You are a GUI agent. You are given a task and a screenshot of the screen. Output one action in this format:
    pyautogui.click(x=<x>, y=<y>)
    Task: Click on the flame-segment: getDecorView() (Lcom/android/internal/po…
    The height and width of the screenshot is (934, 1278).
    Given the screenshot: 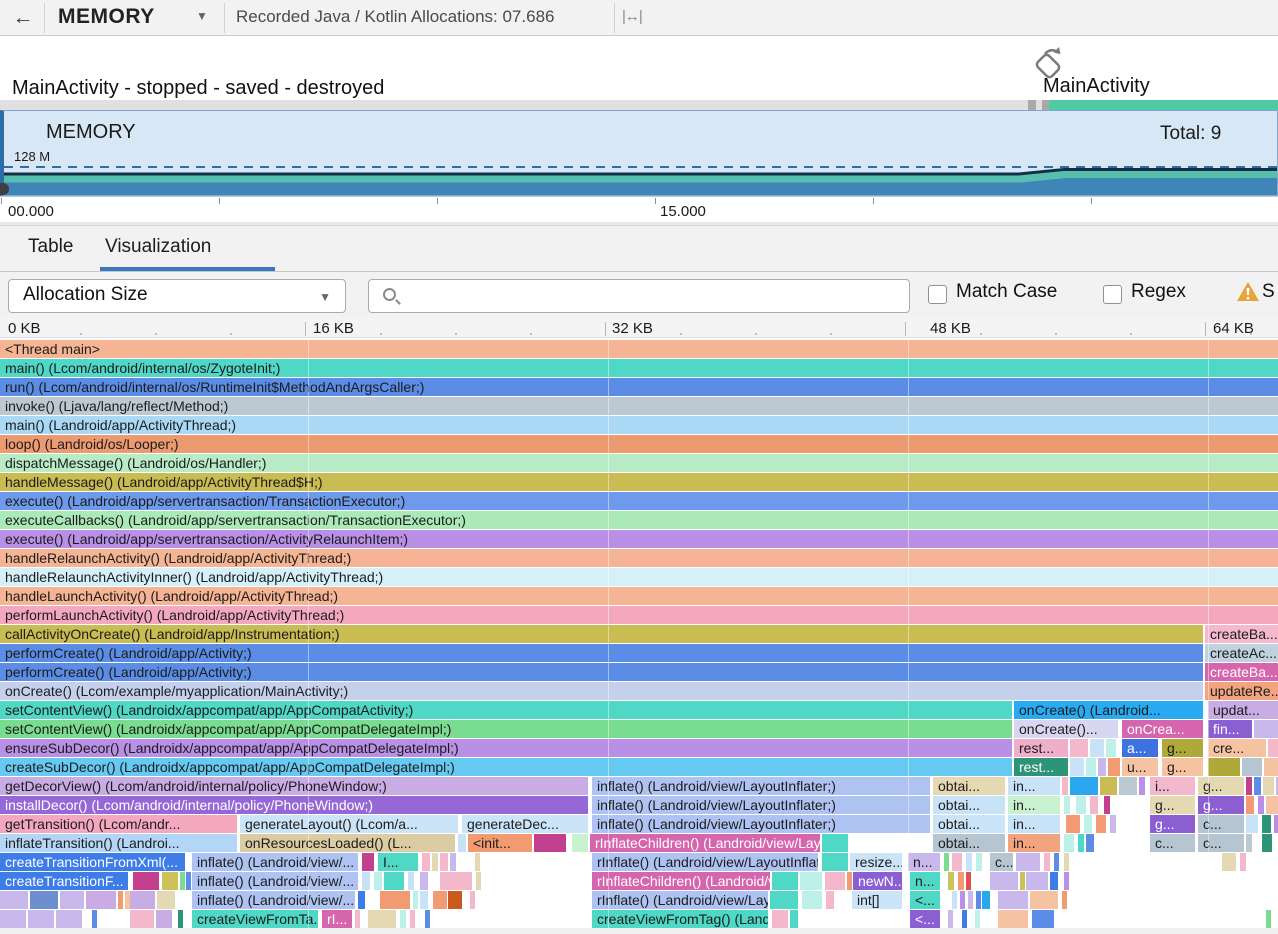 What is the action you would take?
    pyautogui.click(x=294, y=786)
    